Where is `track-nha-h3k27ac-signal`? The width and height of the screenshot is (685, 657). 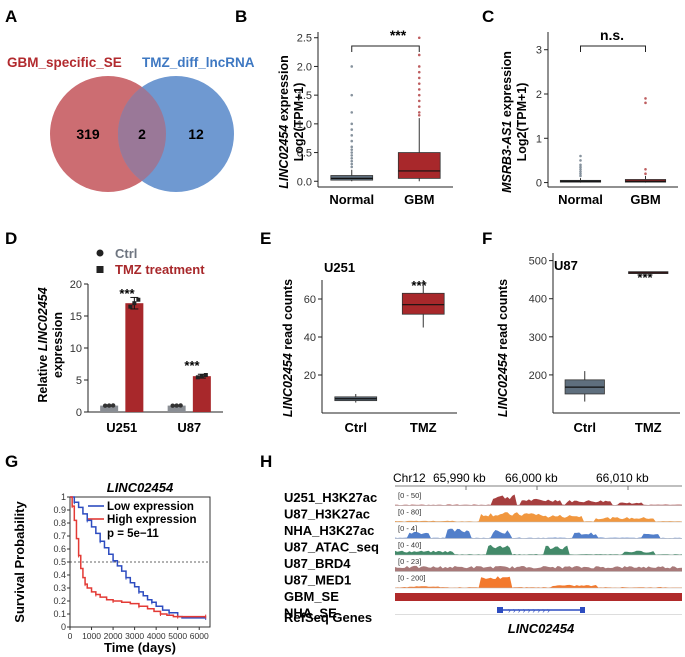 track-nha-h3k27ac-signal is located at coordinates (538, 533).